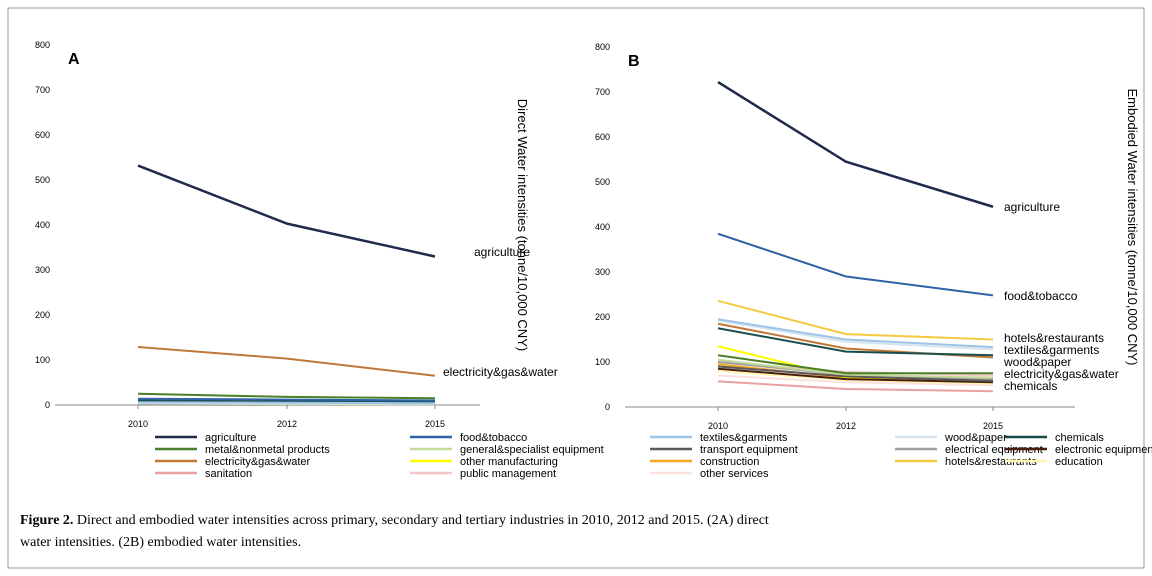 The width and height of the screenshot is (1152, 576). I want to click on legend-label: transport equipment, so click(749, 450).